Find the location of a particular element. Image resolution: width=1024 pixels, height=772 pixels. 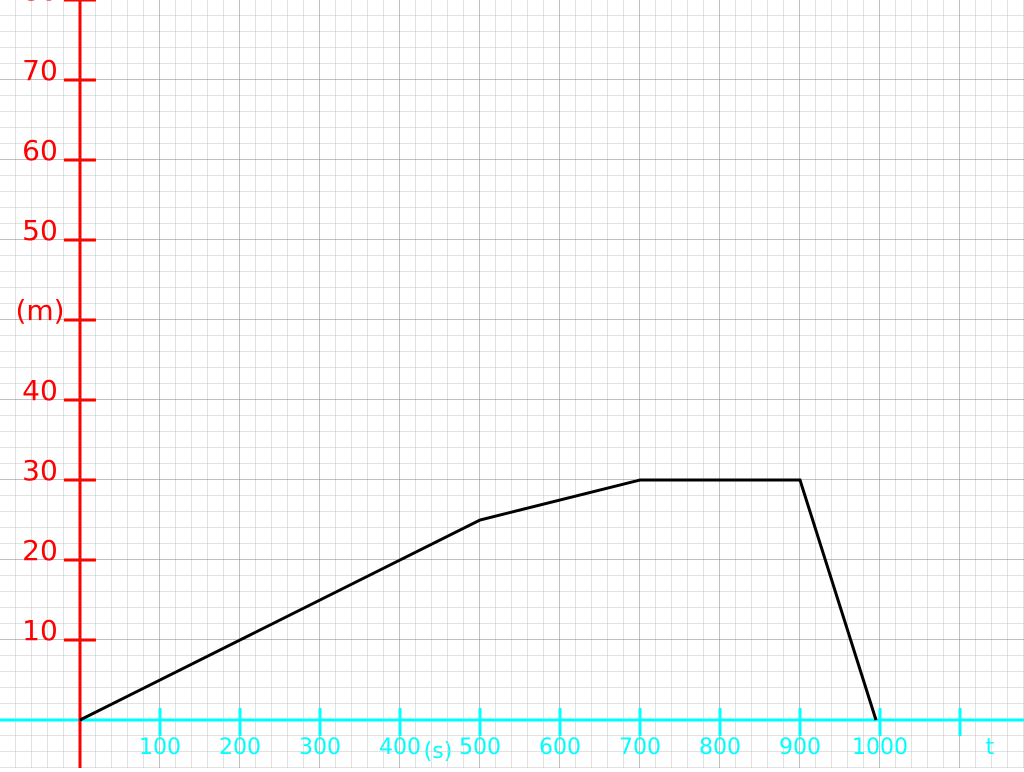

x-tick-label: 900 is located at coordinates (800, 747).